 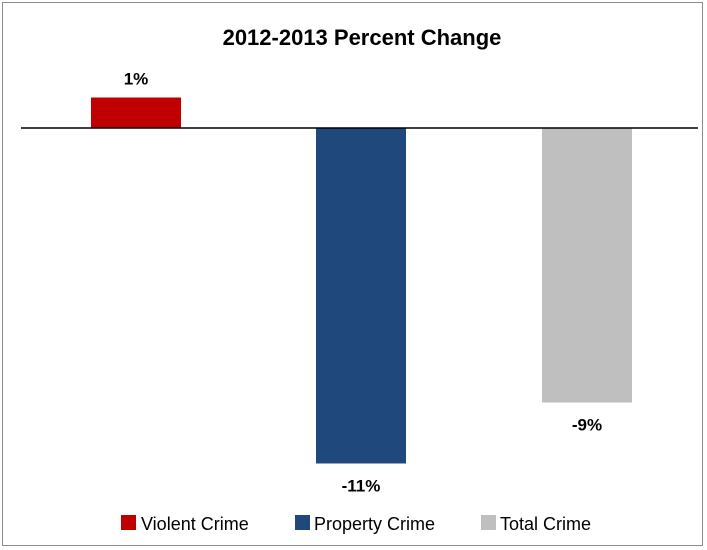 I want to click on chart-title: 2012-2013 Percent Change, so click(x=362, y=37).